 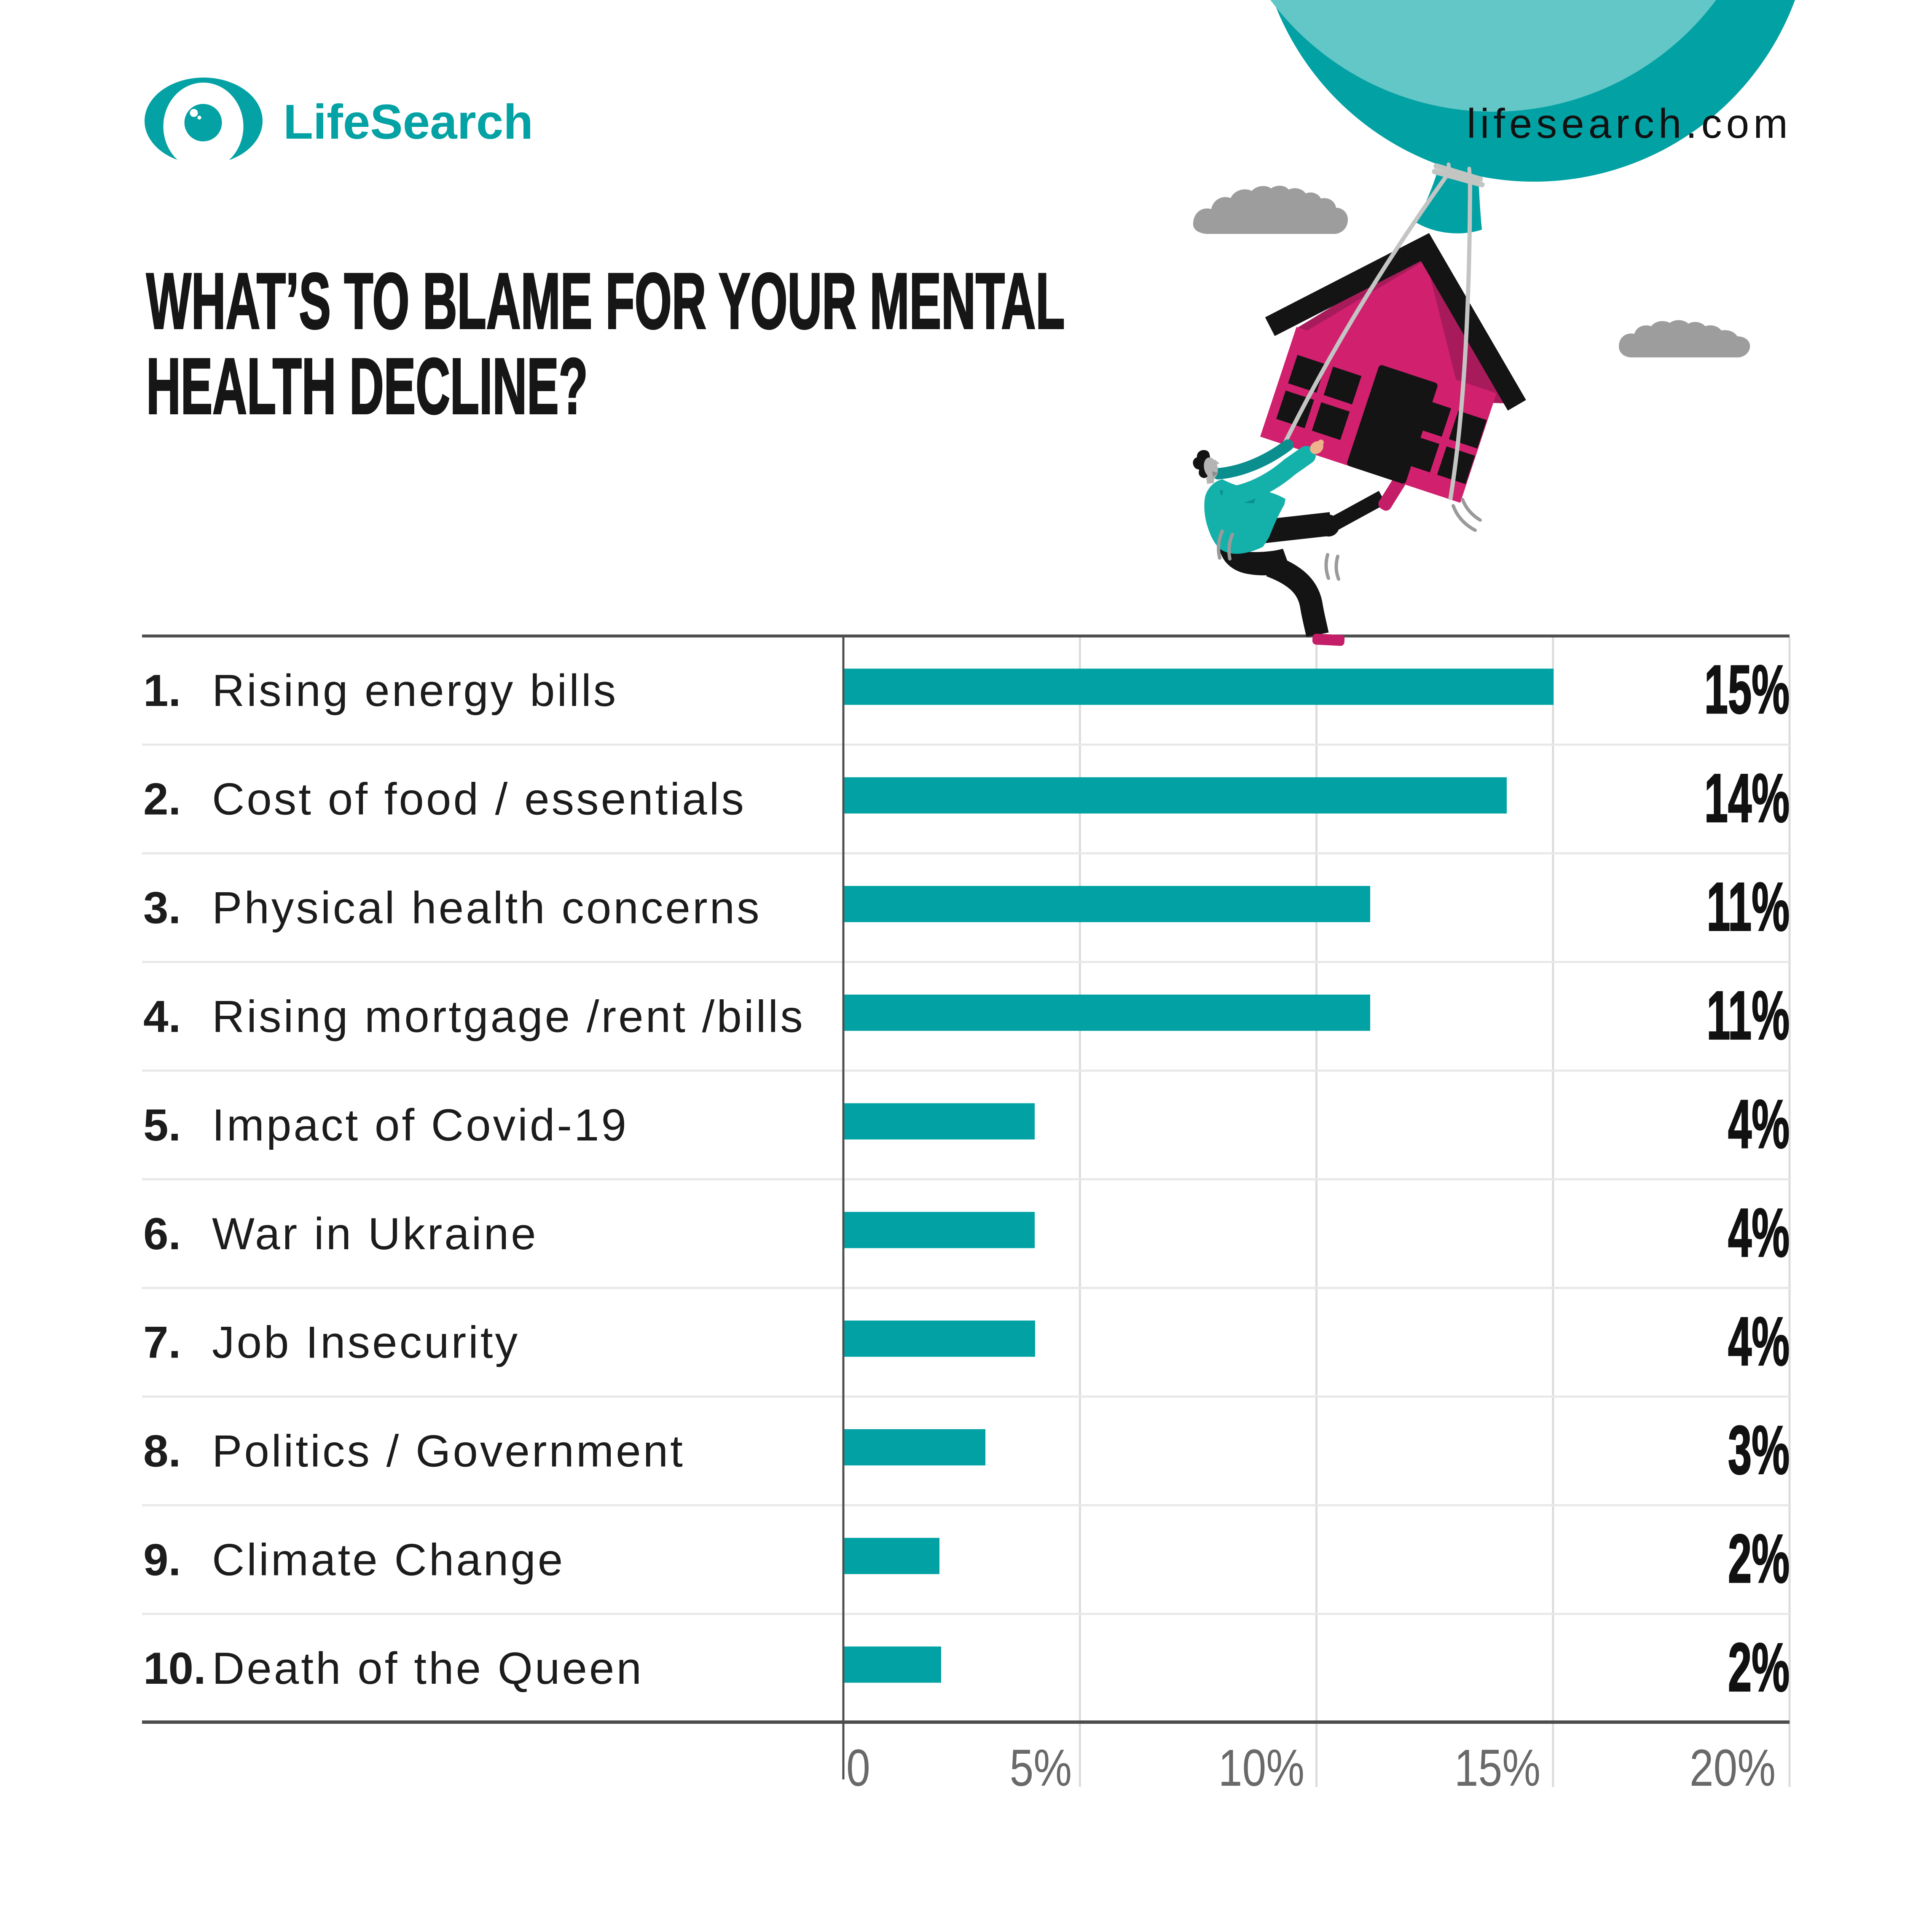 What do you see at coordinates (428, 1668) in the screenshot?
I see `svg-text: Death of the Queen` at bounding box center [428, 1668].